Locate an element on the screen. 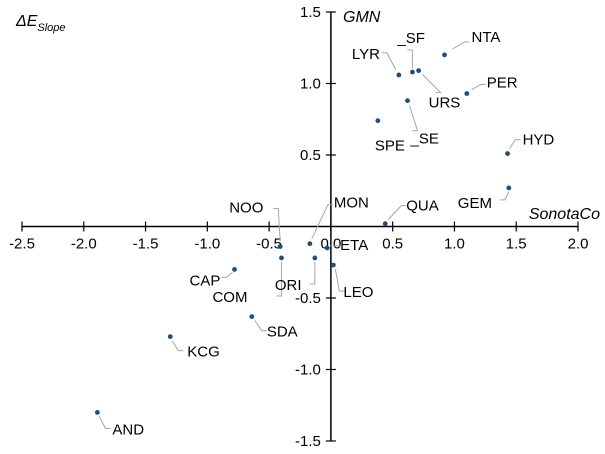 This screenshot has height=454, width=605. y-tick-label: 1.5 is located at coordinates (310, 12).